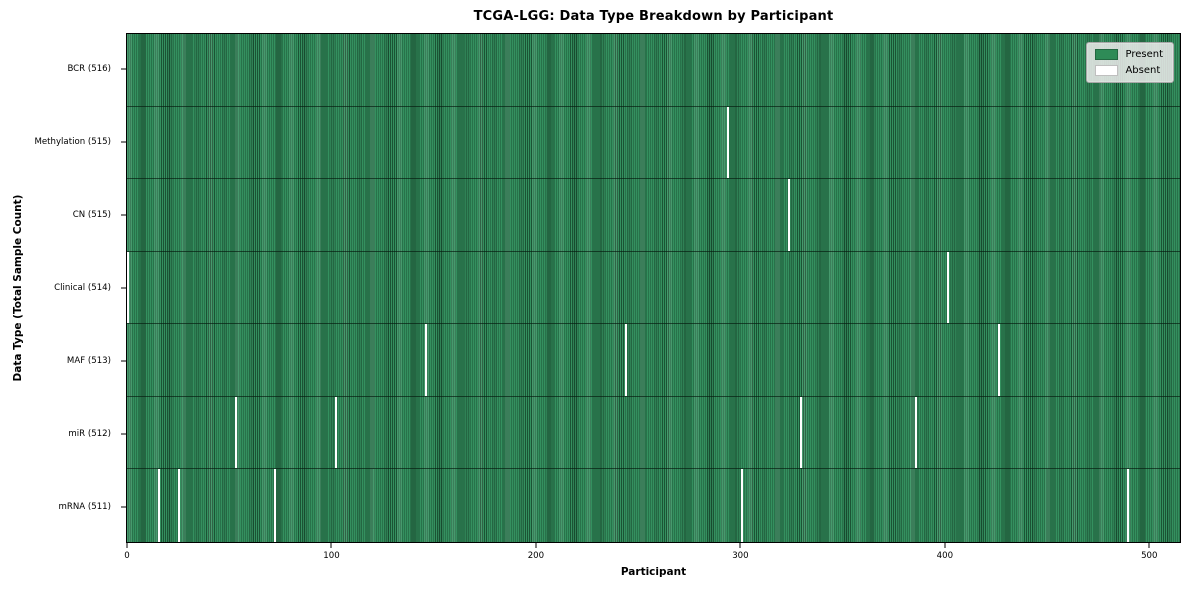 The width and height of the screenshot is (1200, 600). I want to click on heatmap-row-bcr, so click(653, 70).